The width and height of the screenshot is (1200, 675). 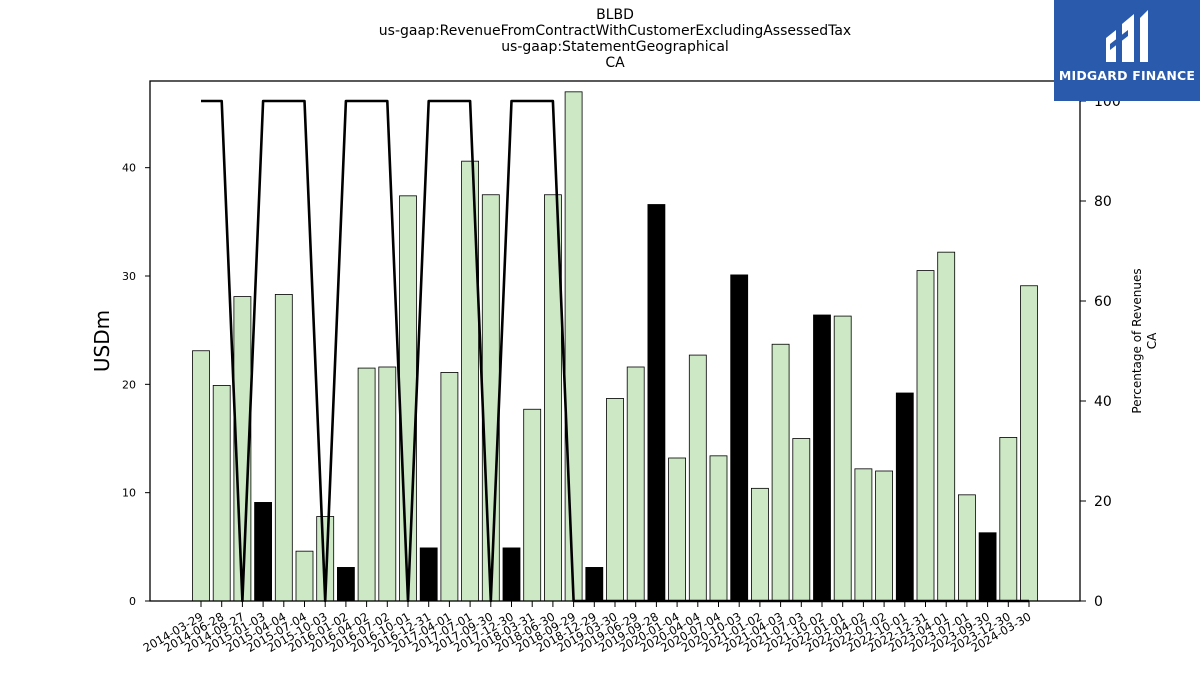 I want to click on chart-title-line-4: CA, so click(x=615, y=63).